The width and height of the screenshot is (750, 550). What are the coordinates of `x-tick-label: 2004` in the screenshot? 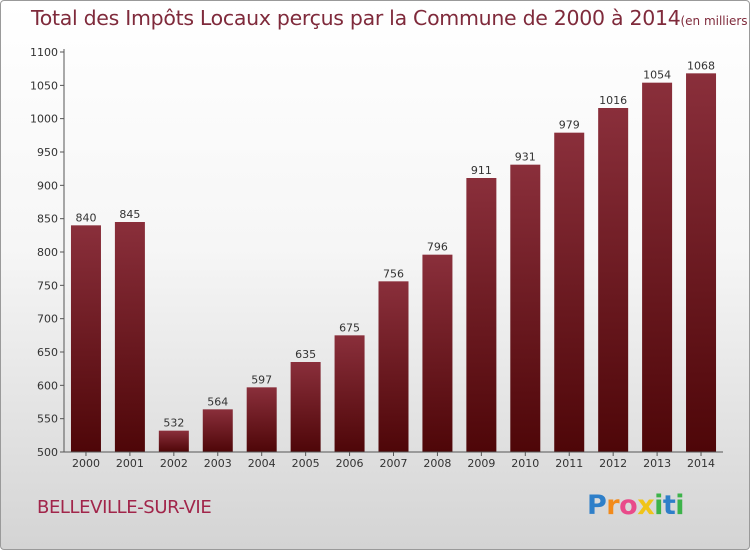 It's located at (262, 463).